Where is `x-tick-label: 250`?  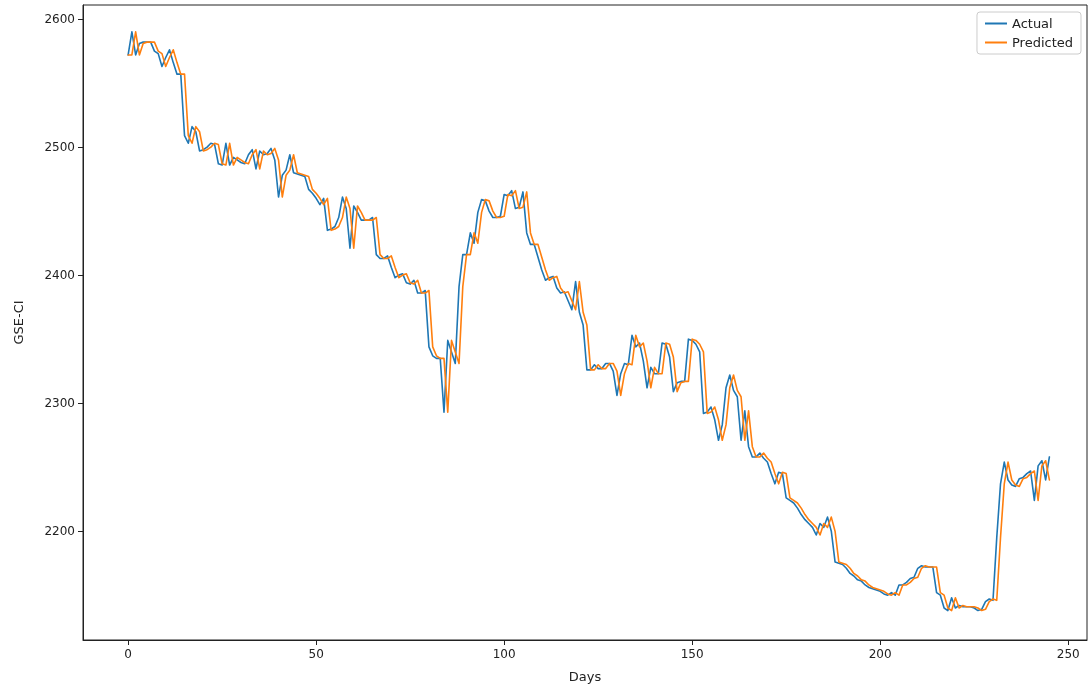 x-tick-label: 250 is located at coordinates (1068, 654).